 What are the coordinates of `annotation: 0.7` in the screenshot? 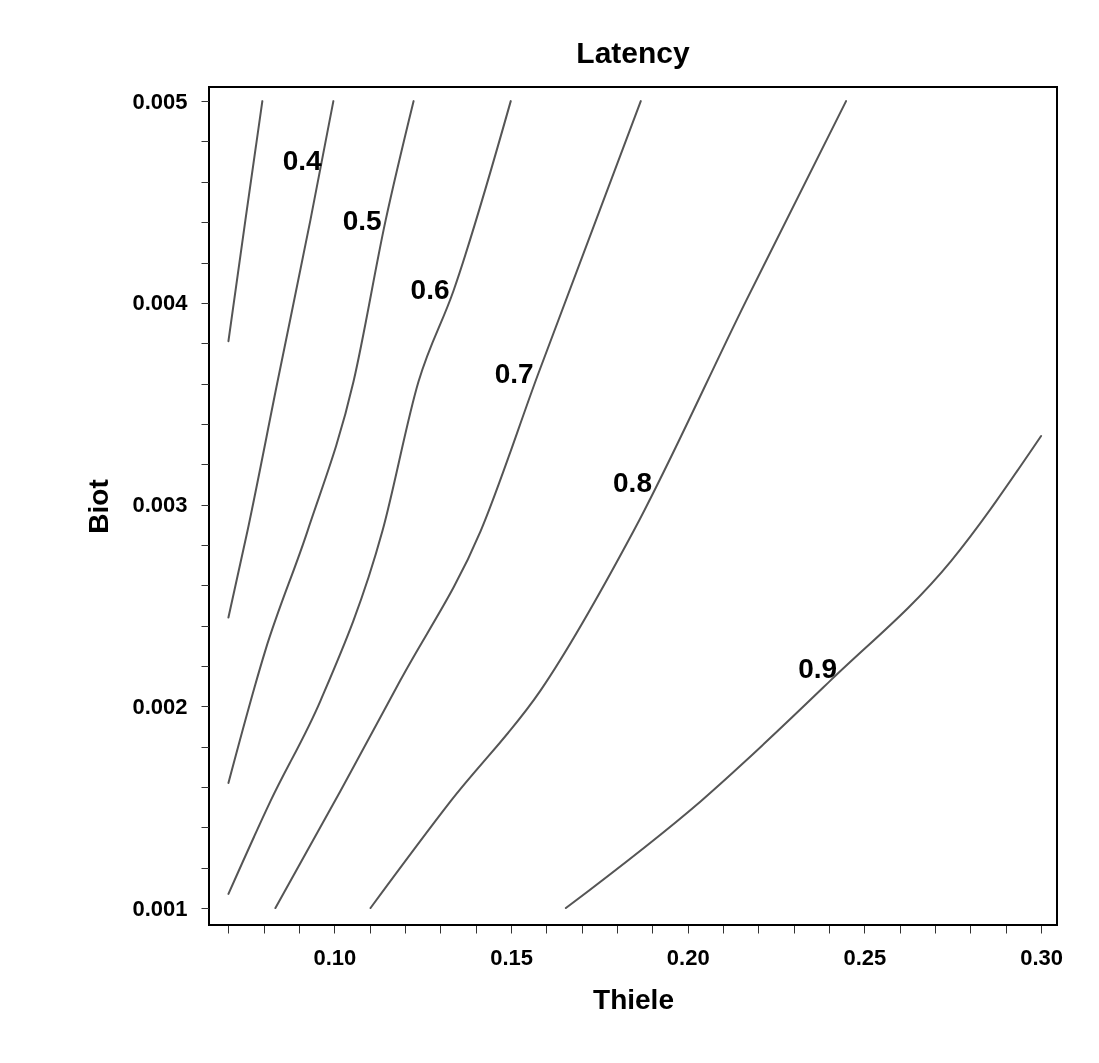 It's located at (514, 374).